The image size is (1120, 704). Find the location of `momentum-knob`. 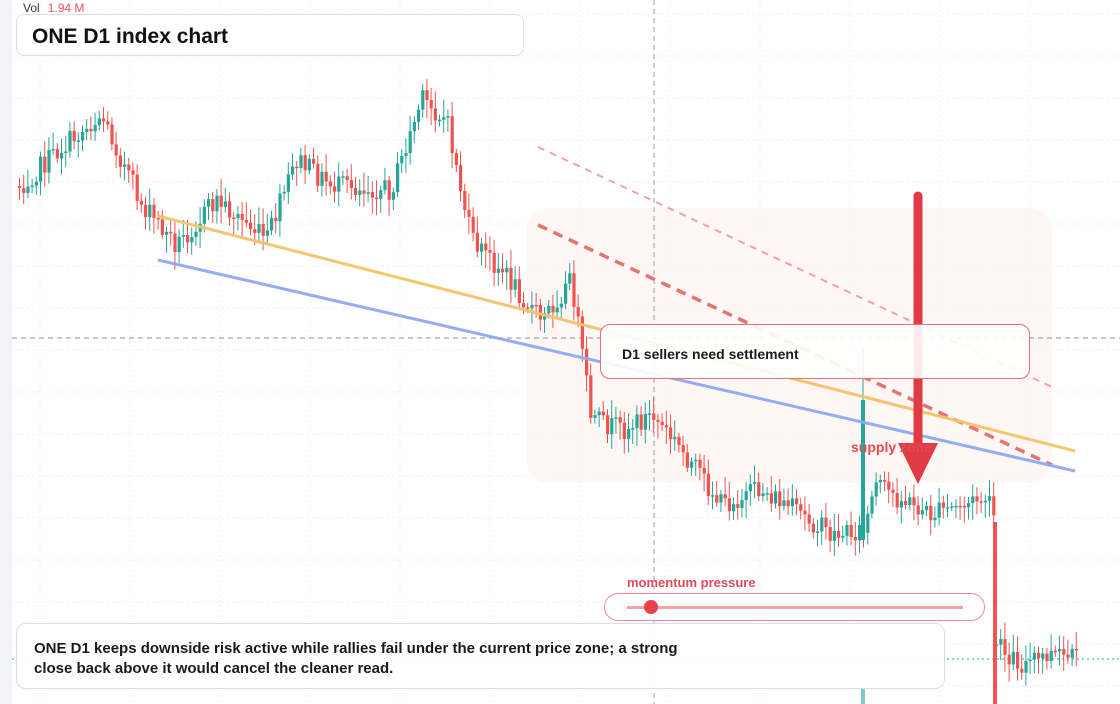

momentum-knob is located at coordinates (650, 607).